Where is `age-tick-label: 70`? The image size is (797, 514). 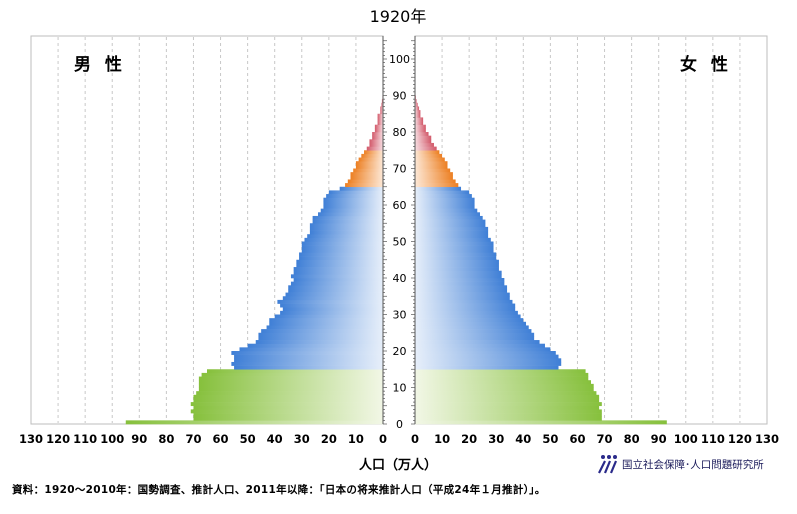 age-tick-label: 70 is located at coordinates (400, 169).